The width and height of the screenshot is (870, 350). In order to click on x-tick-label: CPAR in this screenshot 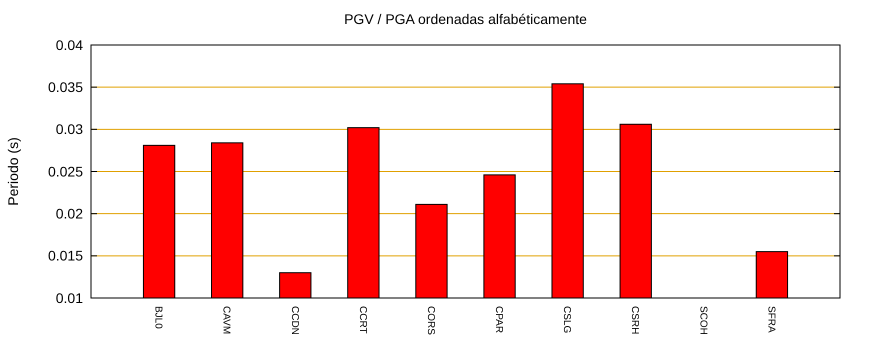, I will do `click(498, 320)`.